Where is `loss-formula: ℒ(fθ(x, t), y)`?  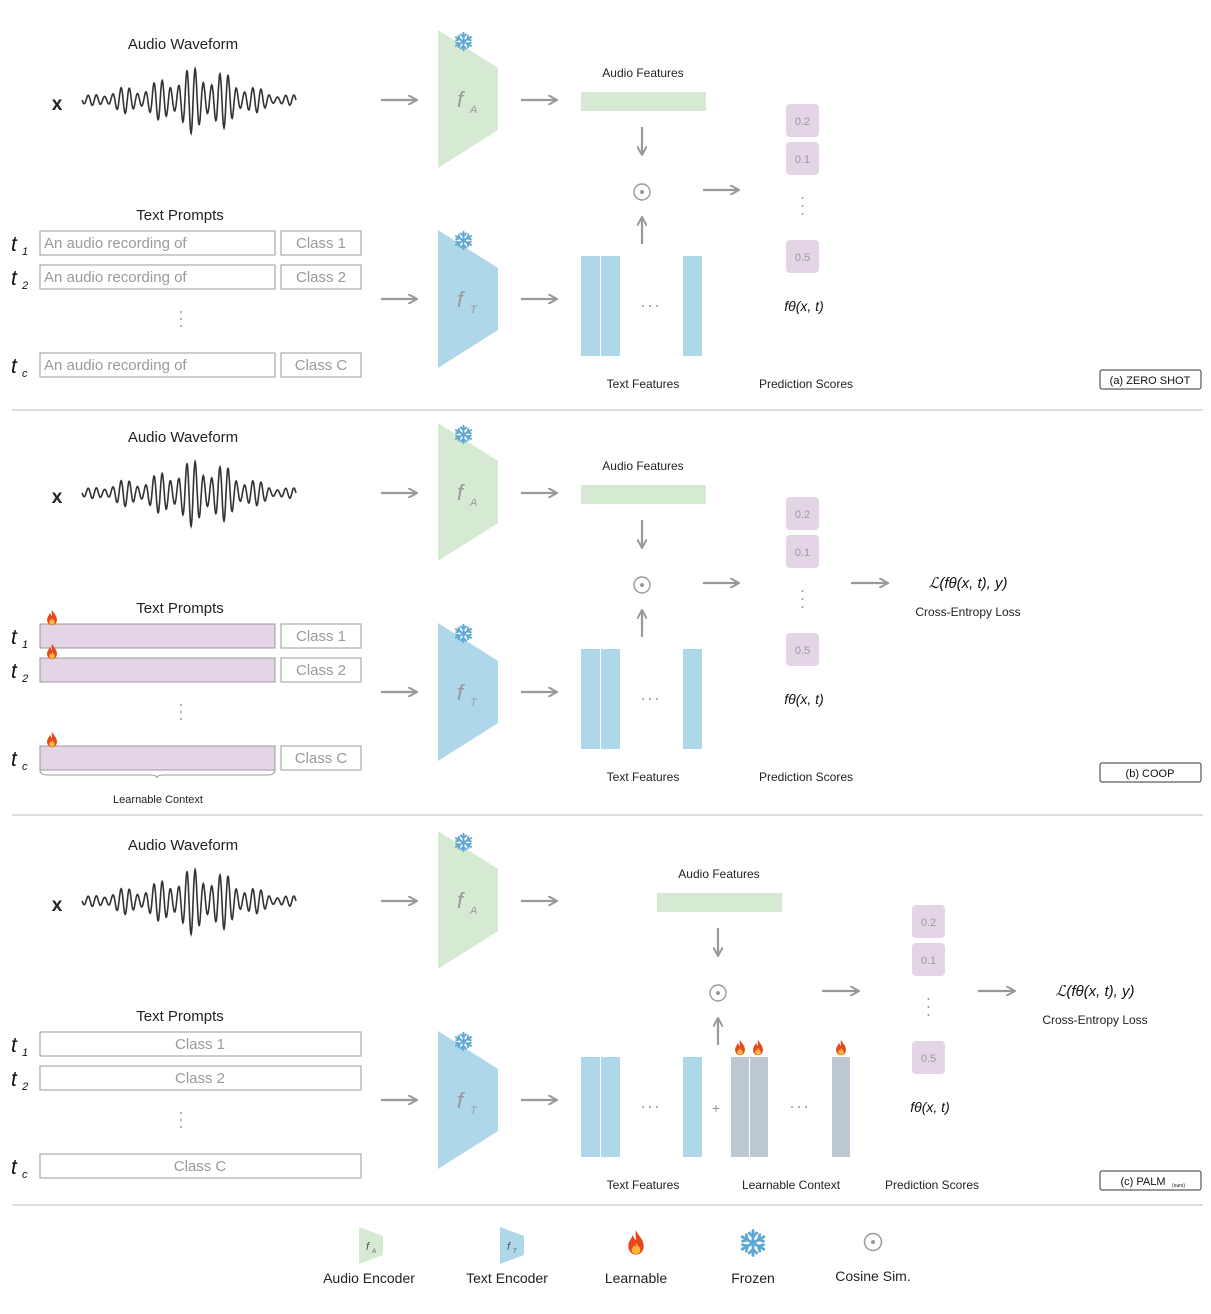
loss-formula: ℒ(fθ(x, t), y) is located at coordinates (1095, 991).